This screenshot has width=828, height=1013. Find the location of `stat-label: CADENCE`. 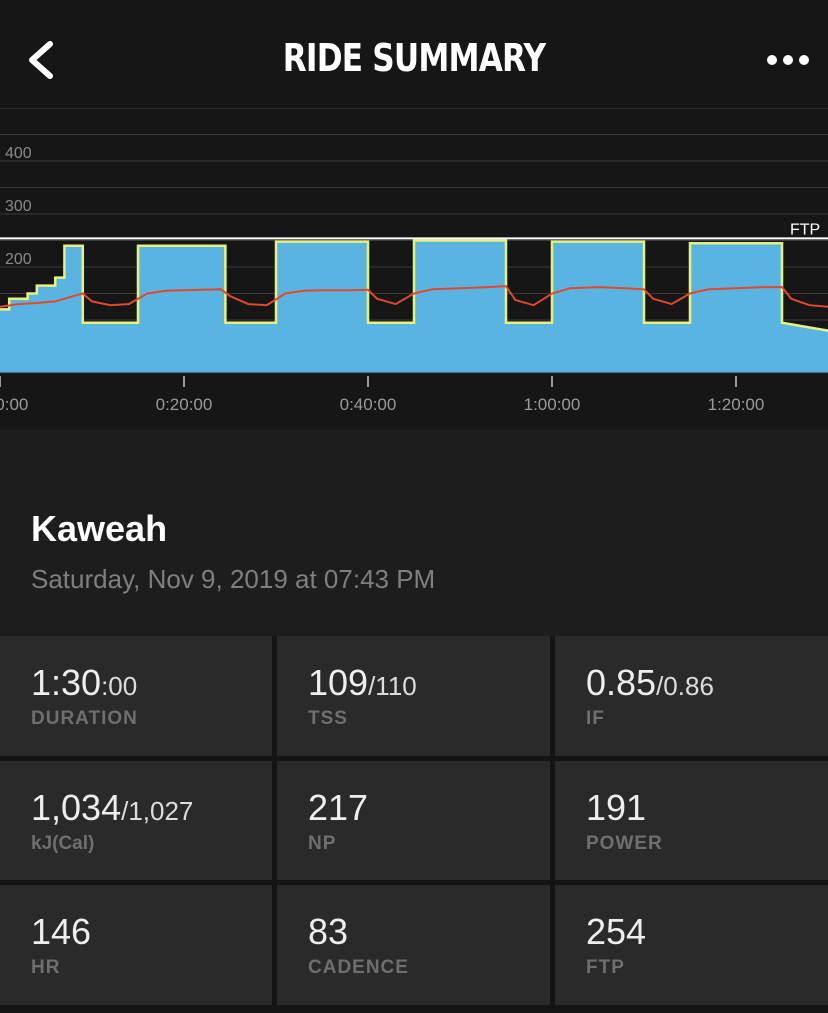

stat-label: CADENCE is located at coordinates (358, 967).